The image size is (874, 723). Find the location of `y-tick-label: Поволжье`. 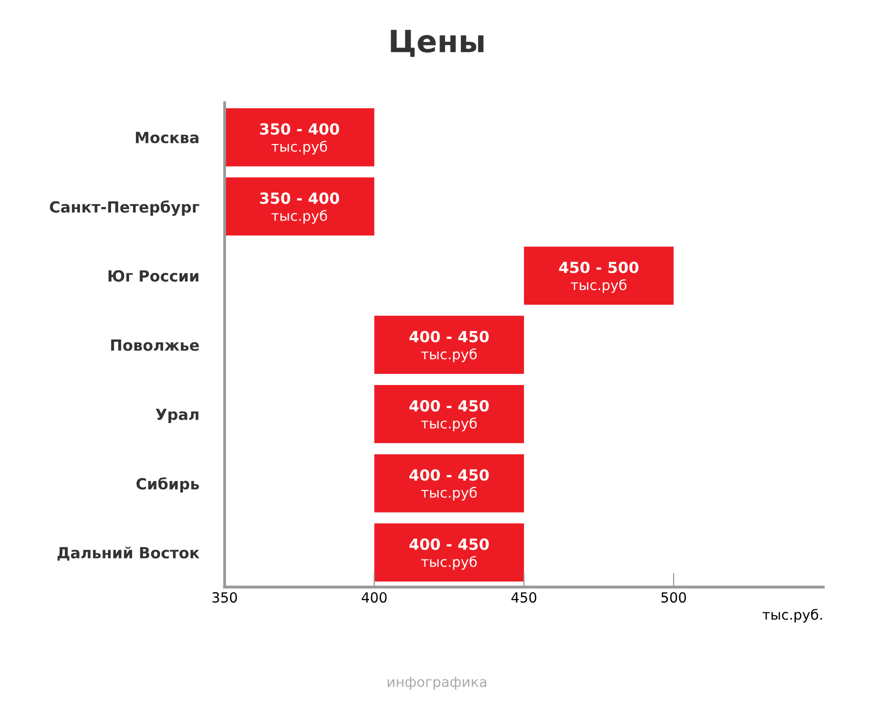

y-tick-label: Поволжье is located at coordinates (155, 345).